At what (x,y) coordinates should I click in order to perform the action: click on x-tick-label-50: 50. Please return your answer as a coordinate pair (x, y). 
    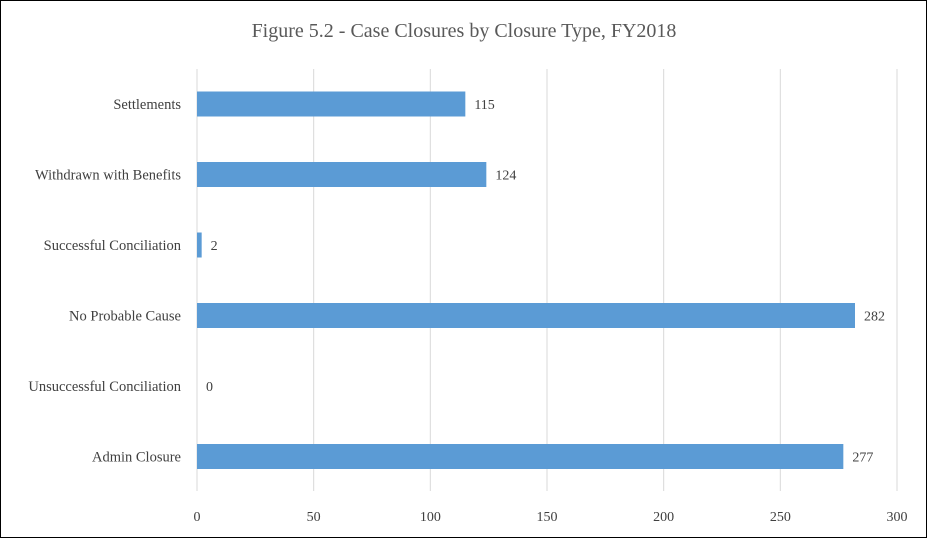
    Looking at the image, I should click on (314, 517).